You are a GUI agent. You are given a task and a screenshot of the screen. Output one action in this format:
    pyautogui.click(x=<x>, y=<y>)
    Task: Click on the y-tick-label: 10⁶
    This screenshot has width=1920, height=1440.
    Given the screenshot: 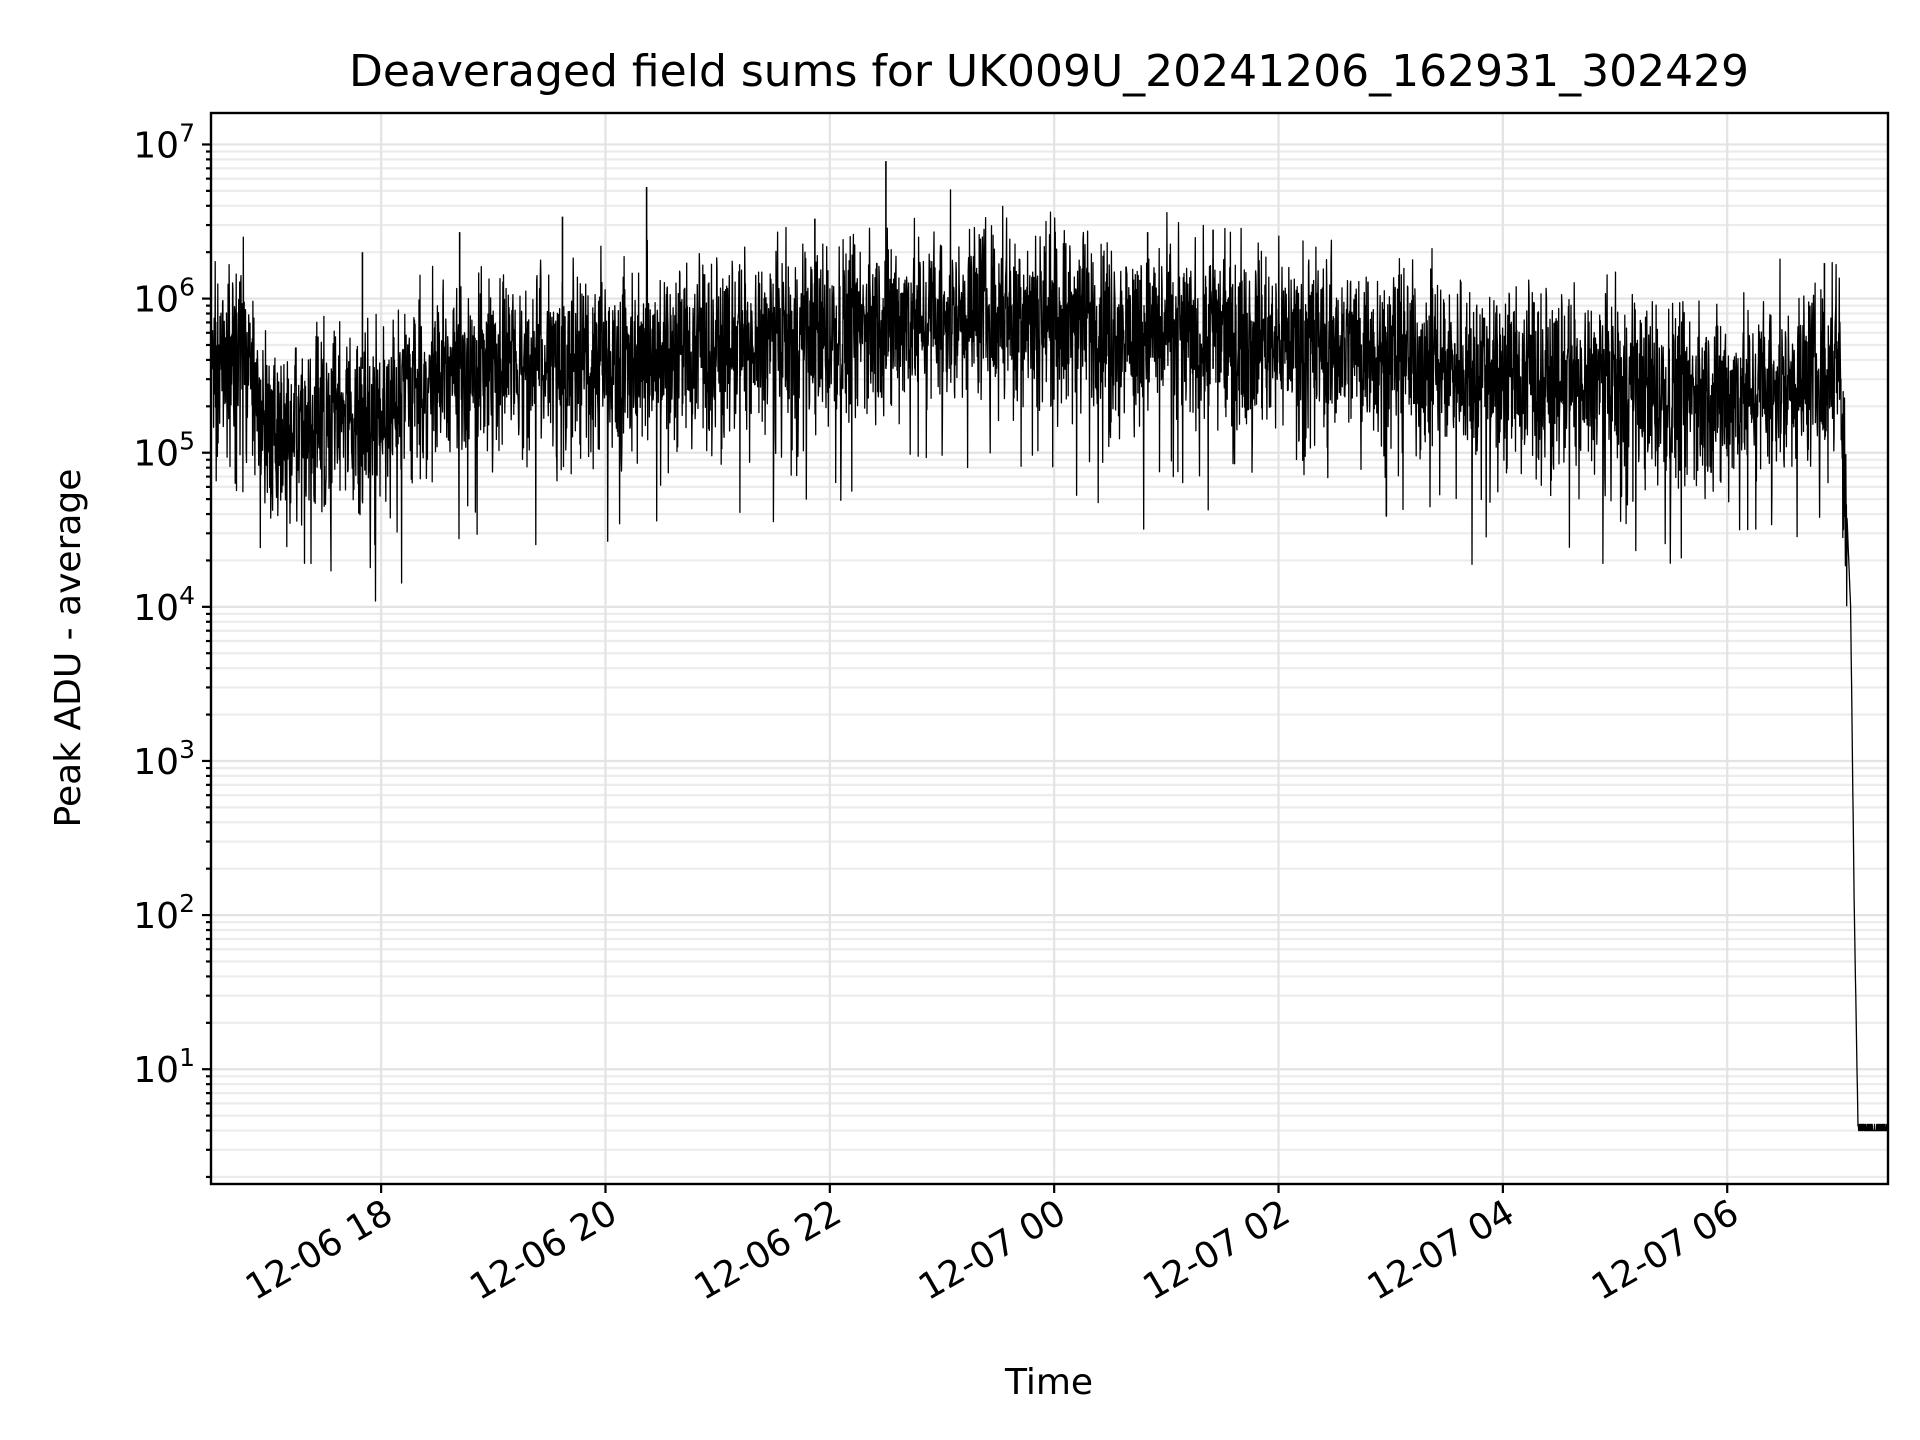 What is the action you would take?
    pyautogui.click(x=164, y=297)
    